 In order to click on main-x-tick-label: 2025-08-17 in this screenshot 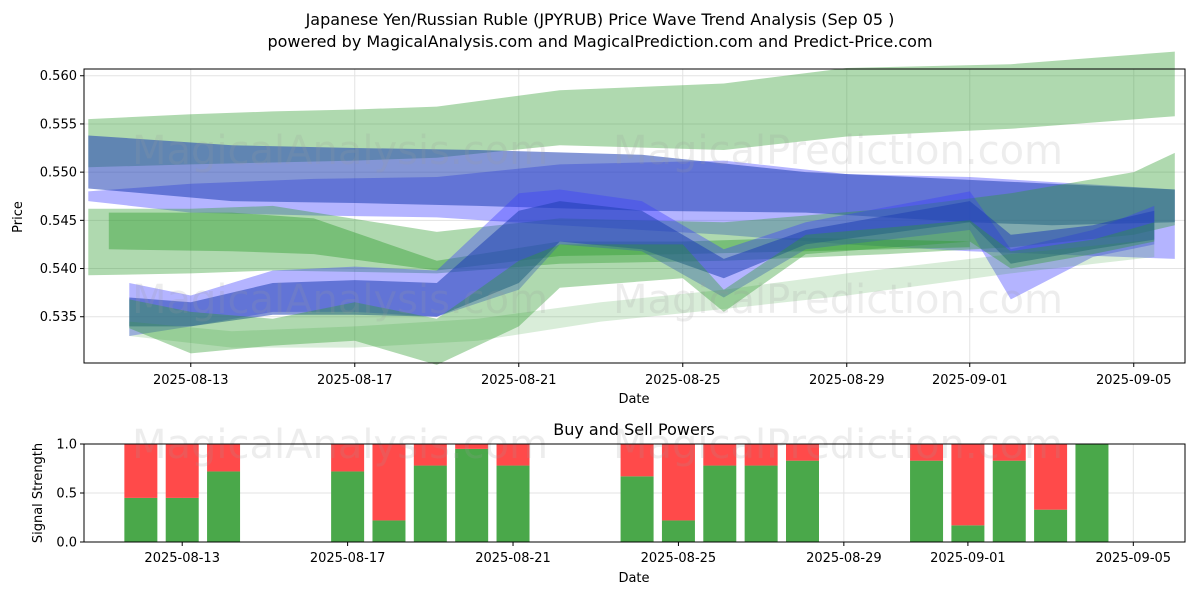, I will do `click(355, 380)`.